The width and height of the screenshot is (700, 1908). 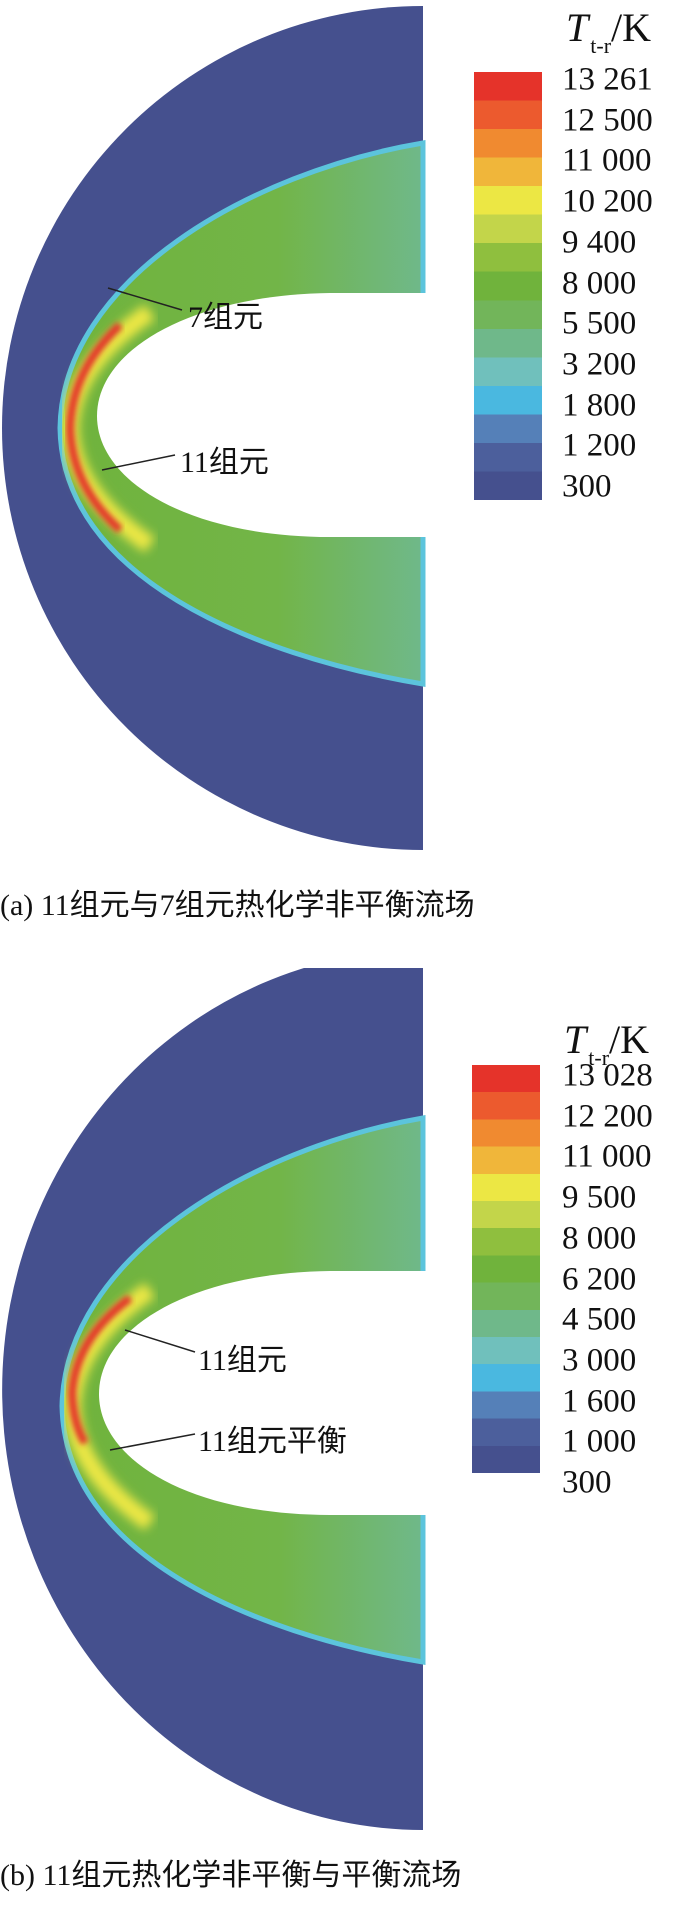 I want to click on colorbar-tick-label: 13 028, so click(x=607, y=1075).